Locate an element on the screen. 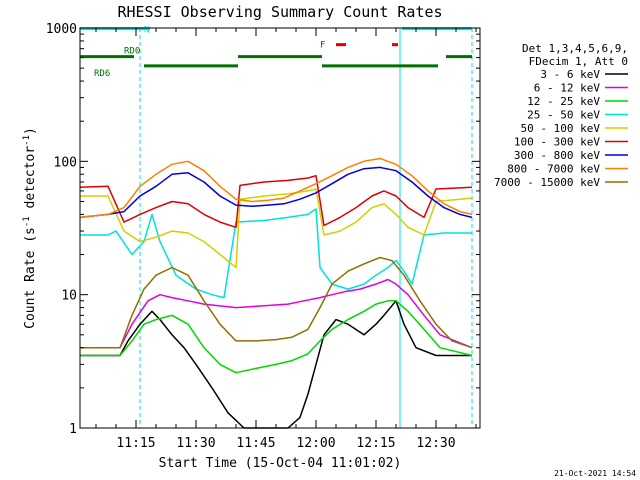 The width and height of the screenshot is (640, 480). x-axis-label: Start Time (15-Oct-04 11:01:02) is located at coordinates (280, 463).